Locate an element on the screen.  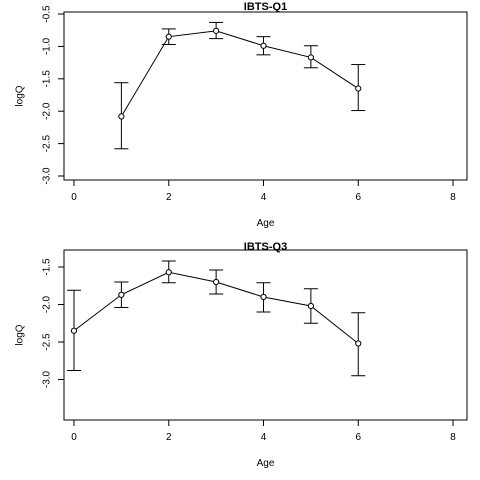
y-tick-label: -0.5 is located at coordinates (47, 14).